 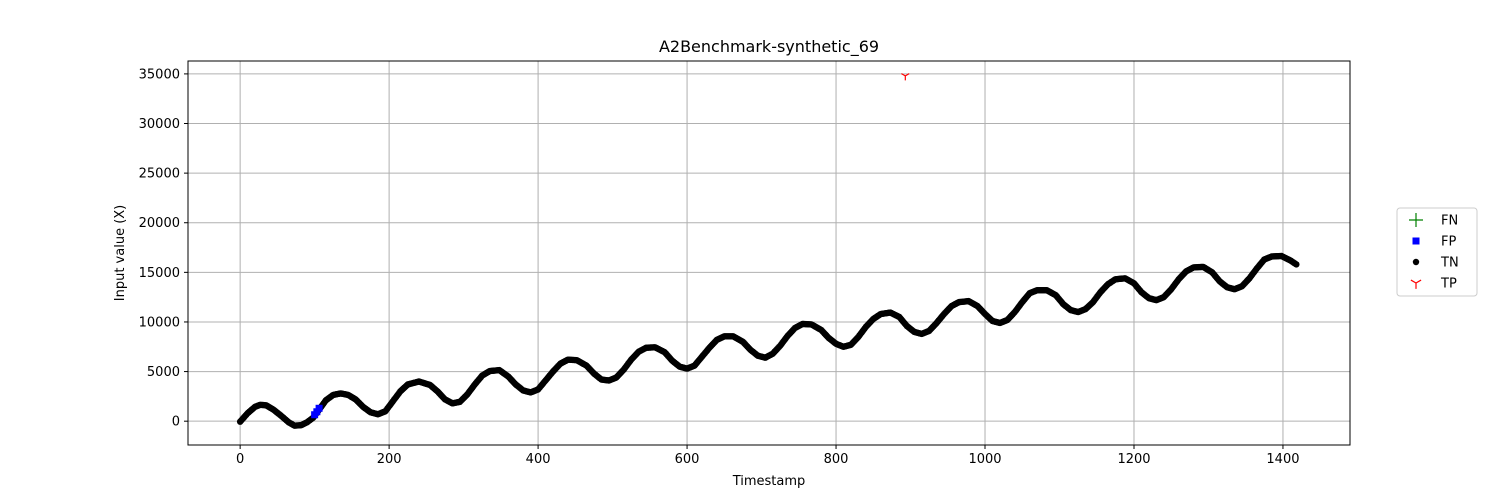 I want to click on x-tick-label: 1400, so click(x=1282, y=459).